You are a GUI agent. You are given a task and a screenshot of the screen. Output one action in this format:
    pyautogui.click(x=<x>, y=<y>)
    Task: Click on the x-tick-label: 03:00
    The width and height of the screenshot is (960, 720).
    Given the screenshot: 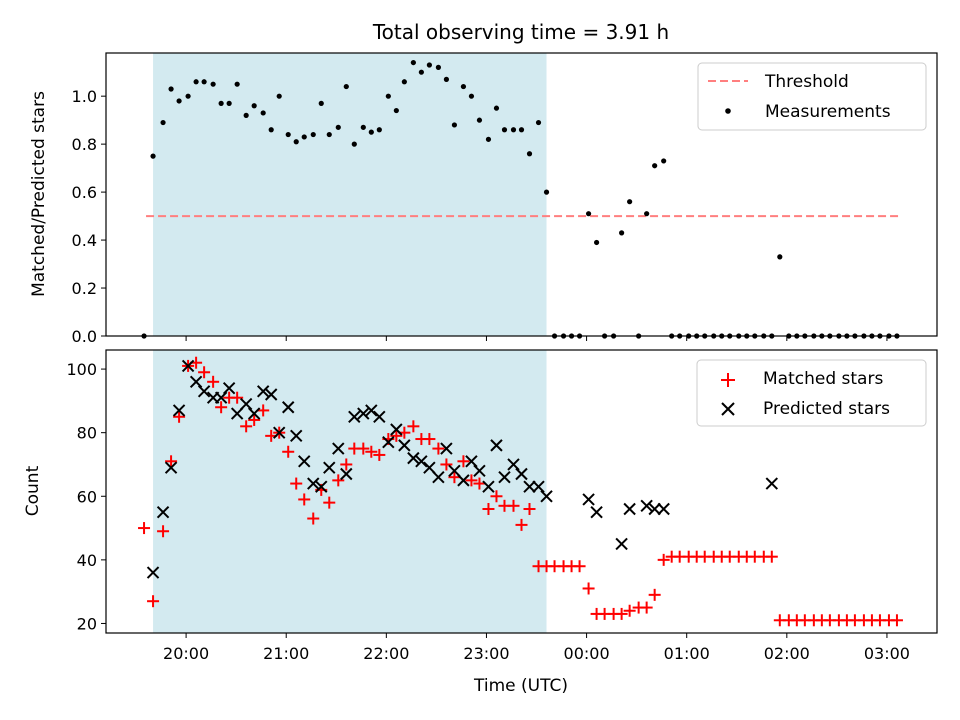 What is the action you would take?
    pyautogui.click(x=887, y=653)
    